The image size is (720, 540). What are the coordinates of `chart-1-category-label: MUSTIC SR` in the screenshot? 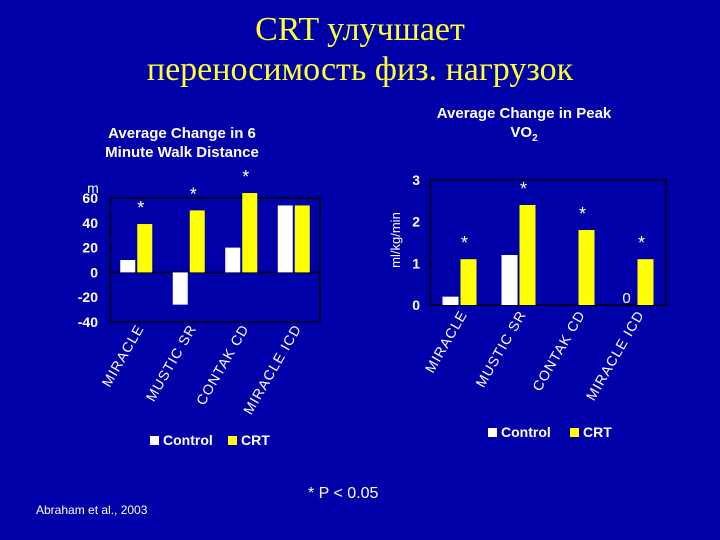 It's located at (170, 363).